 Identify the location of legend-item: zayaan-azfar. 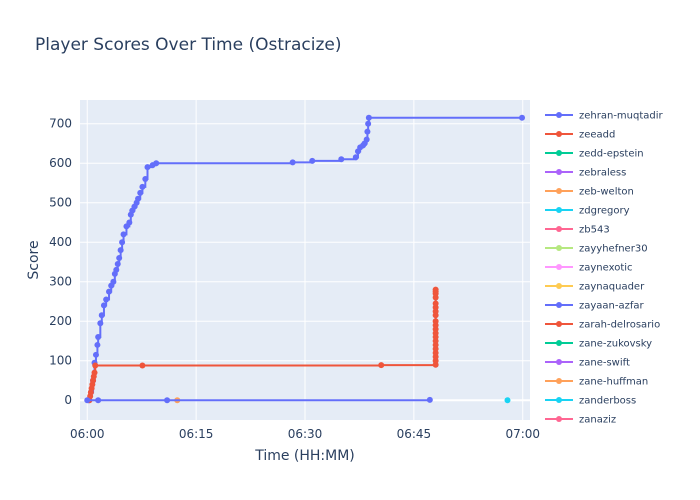
(595, 306).